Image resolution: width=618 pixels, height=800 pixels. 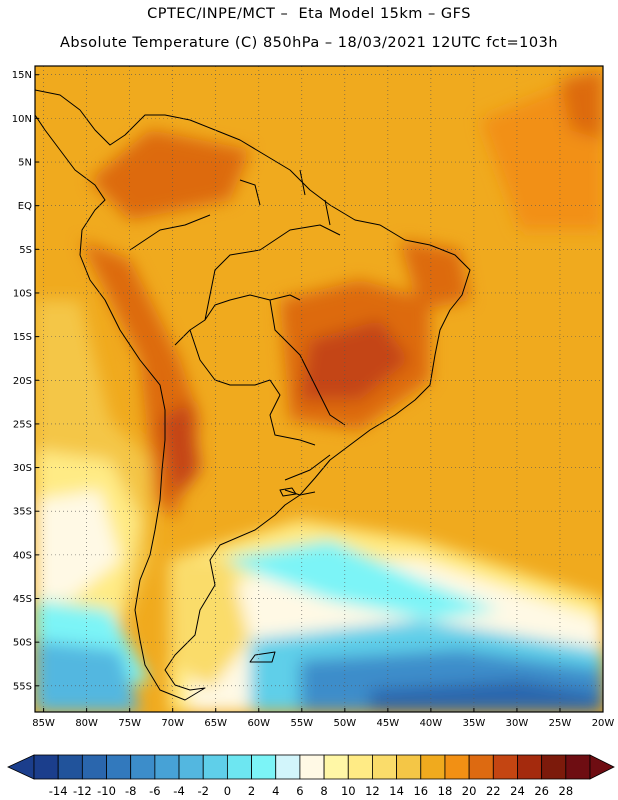 What do you see at coordinates (22, 468) in the screenshot?
I see `latitude-label: 30S` at bounding box center [22, 468].